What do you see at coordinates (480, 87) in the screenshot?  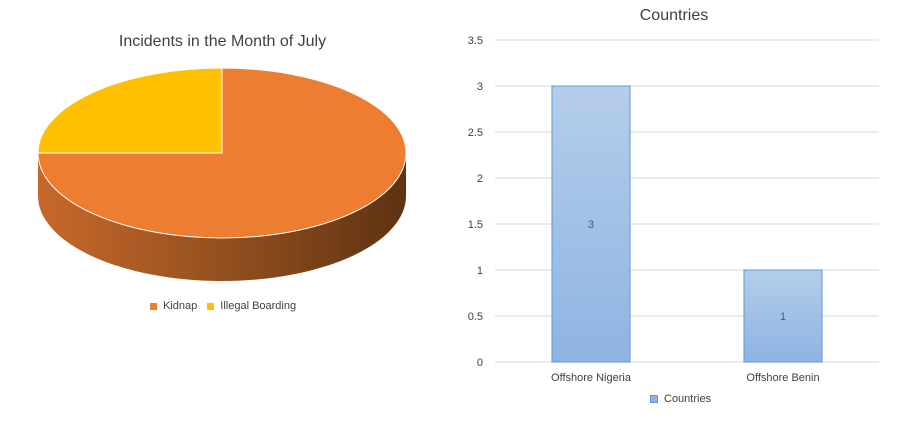 I see `y-tick-label: 3` at bounding box center [480, 87].